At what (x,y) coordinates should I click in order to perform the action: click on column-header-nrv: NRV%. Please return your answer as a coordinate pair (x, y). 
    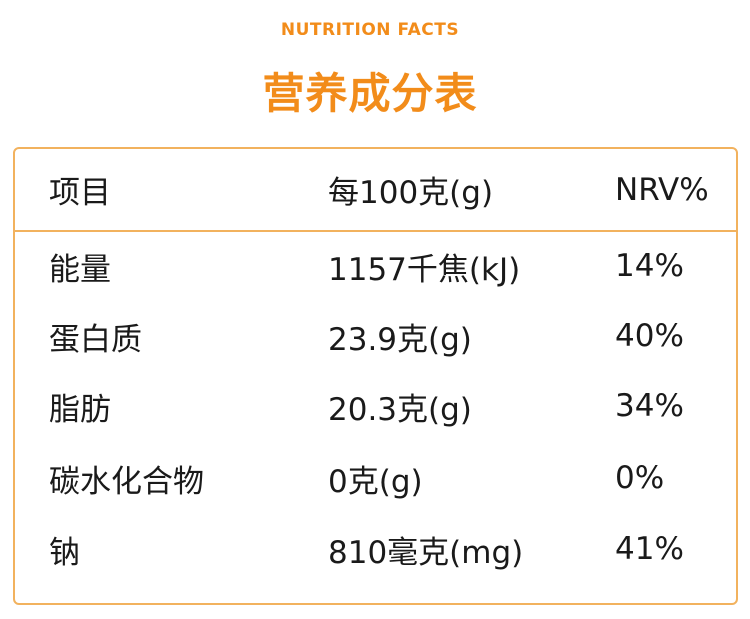
    Looking at the image, I should click on (662, 189).